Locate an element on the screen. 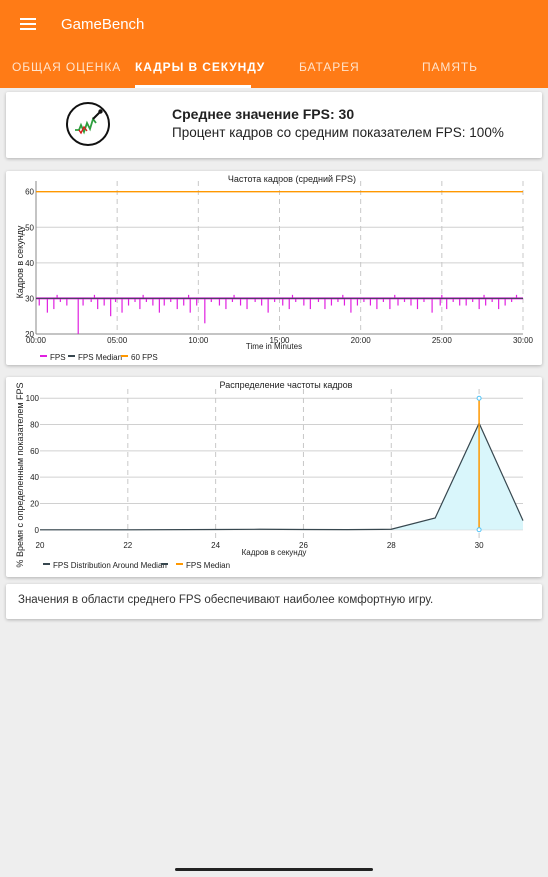 The height and width of the screenshot is (877, 548). x-tick-label: 25:00 is located at coordinates (442, 340).